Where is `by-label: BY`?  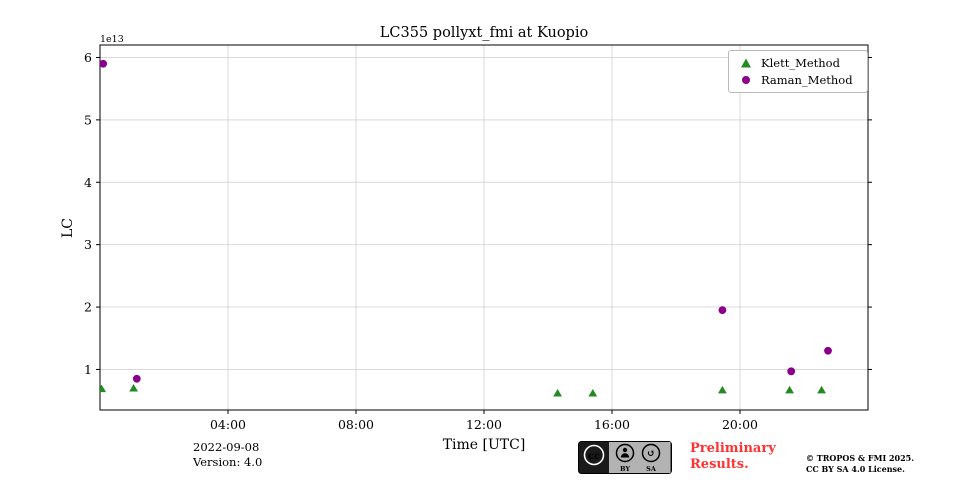
by-label: BY is located at coordinates (625, 469).